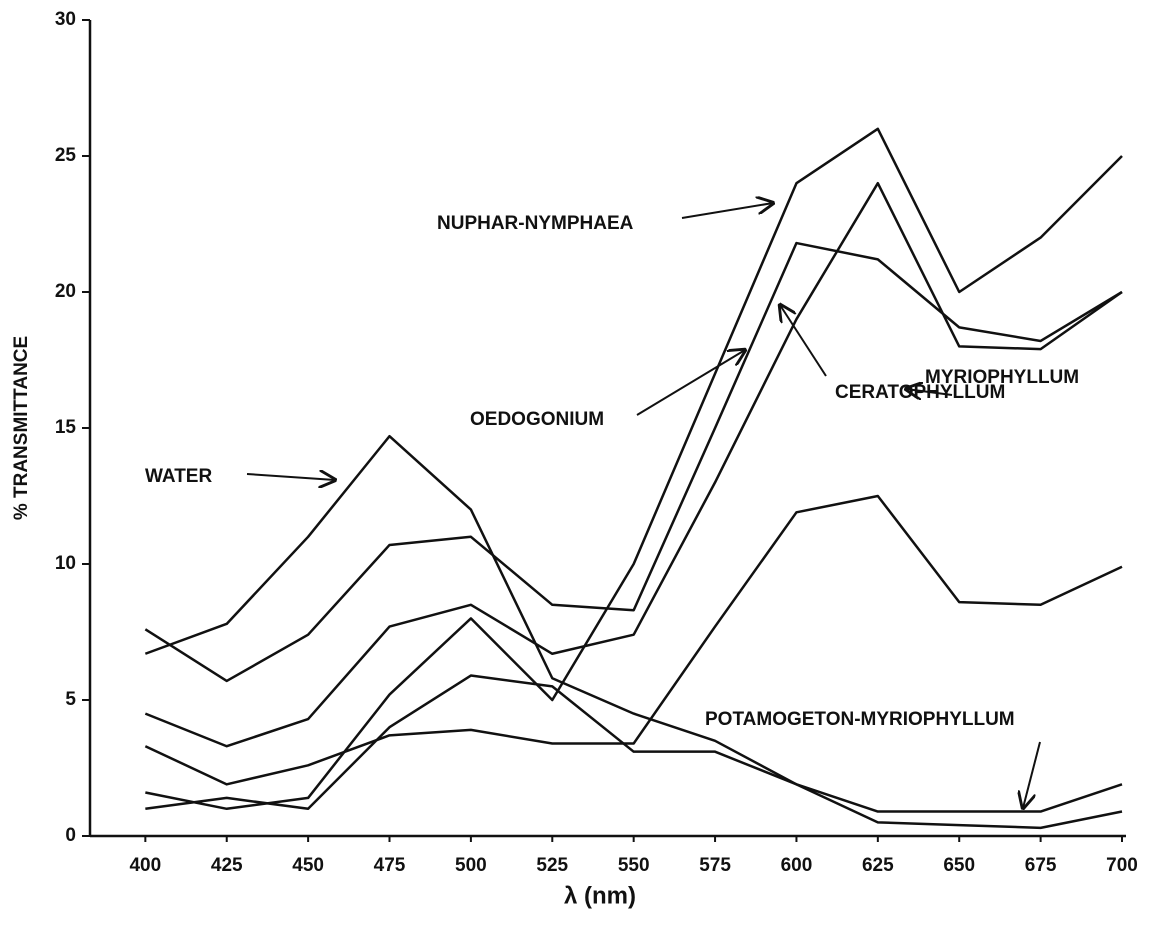 Image resolution: width=1162 pixels, height=928 pixels. What do you see at coordinates (178, 476) in the screenshot?
I see `series-label: WATER` at bounding box center [178, 476].